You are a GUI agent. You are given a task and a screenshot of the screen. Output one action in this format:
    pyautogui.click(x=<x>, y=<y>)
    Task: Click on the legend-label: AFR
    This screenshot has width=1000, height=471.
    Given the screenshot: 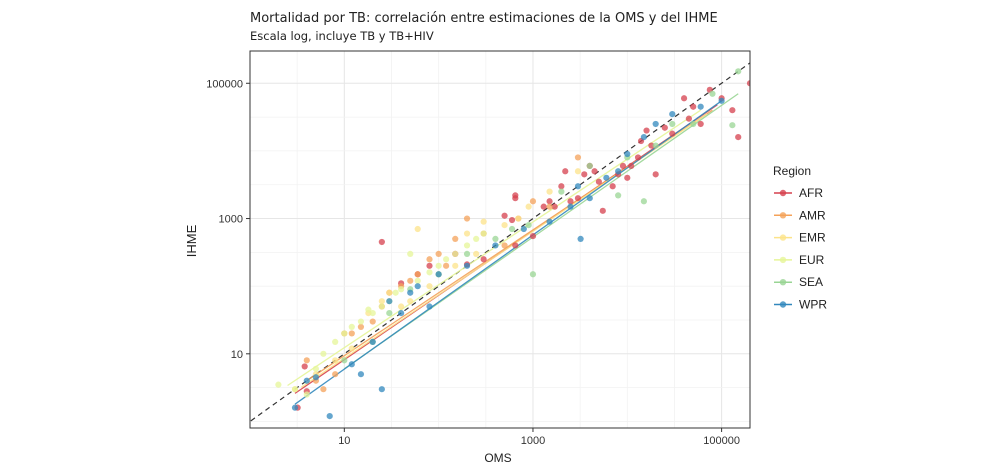 What is the action you would take?
    pyautogui.click(x=811, y=193)
    